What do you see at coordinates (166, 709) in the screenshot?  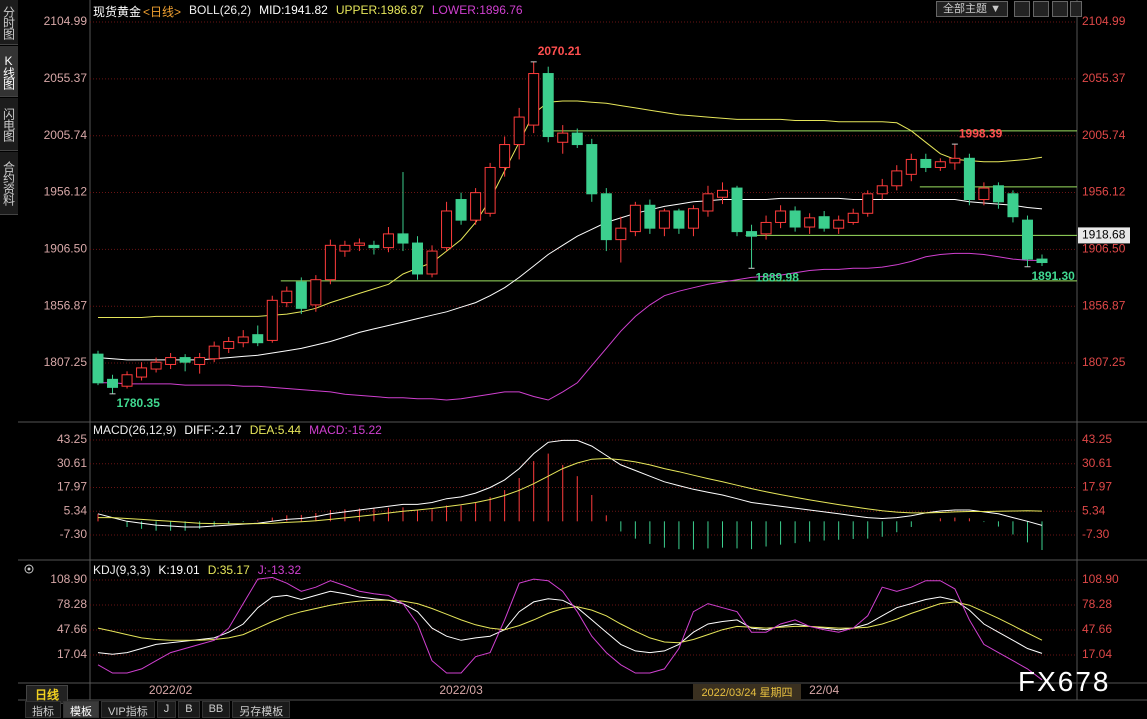 I see `tab: J` at bounding box center [166, 709].